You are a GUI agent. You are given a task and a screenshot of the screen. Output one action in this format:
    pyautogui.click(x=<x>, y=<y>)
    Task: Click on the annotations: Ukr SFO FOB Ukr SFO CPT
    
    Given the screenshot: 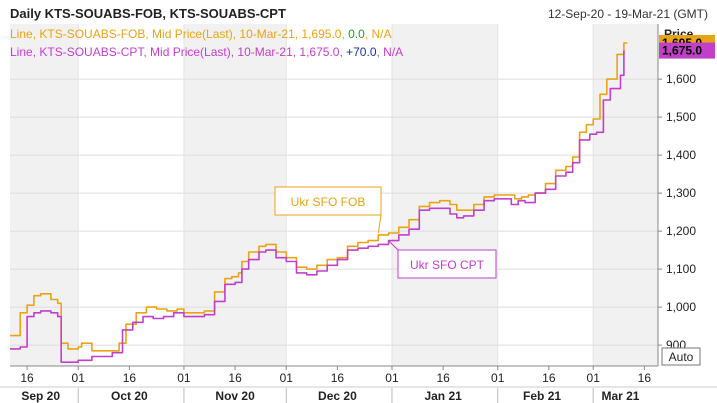 What is the action you would take?
    pyautogui.click(x=385, y=232)
    